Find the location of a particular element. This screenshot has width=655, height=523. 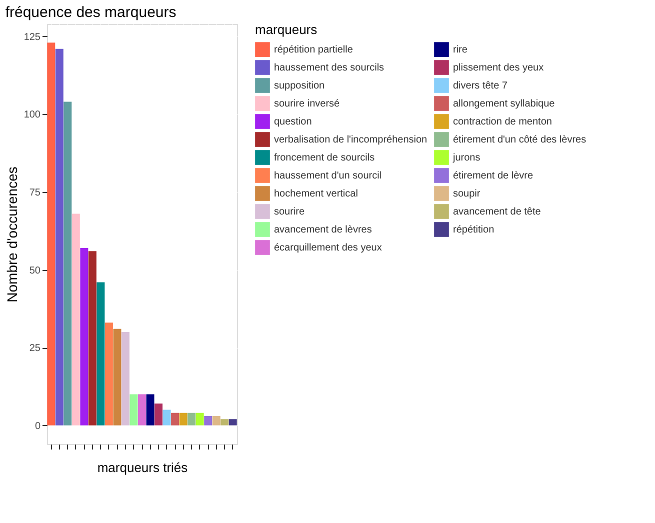

y-tick-label: 50 is located at coordinates (35, 270).